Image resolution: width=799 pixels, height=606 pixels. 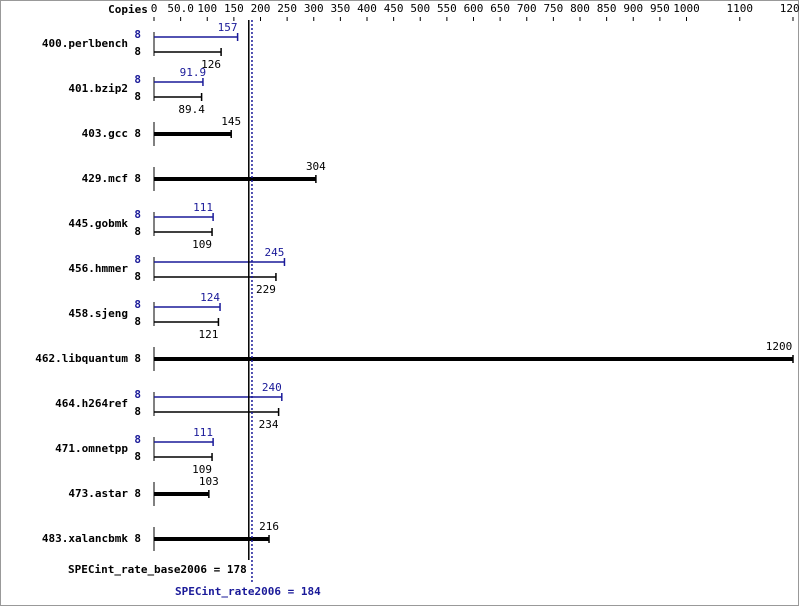 I want to click on benchmark-label: 464.h264ref, so click(x=91, y=403).